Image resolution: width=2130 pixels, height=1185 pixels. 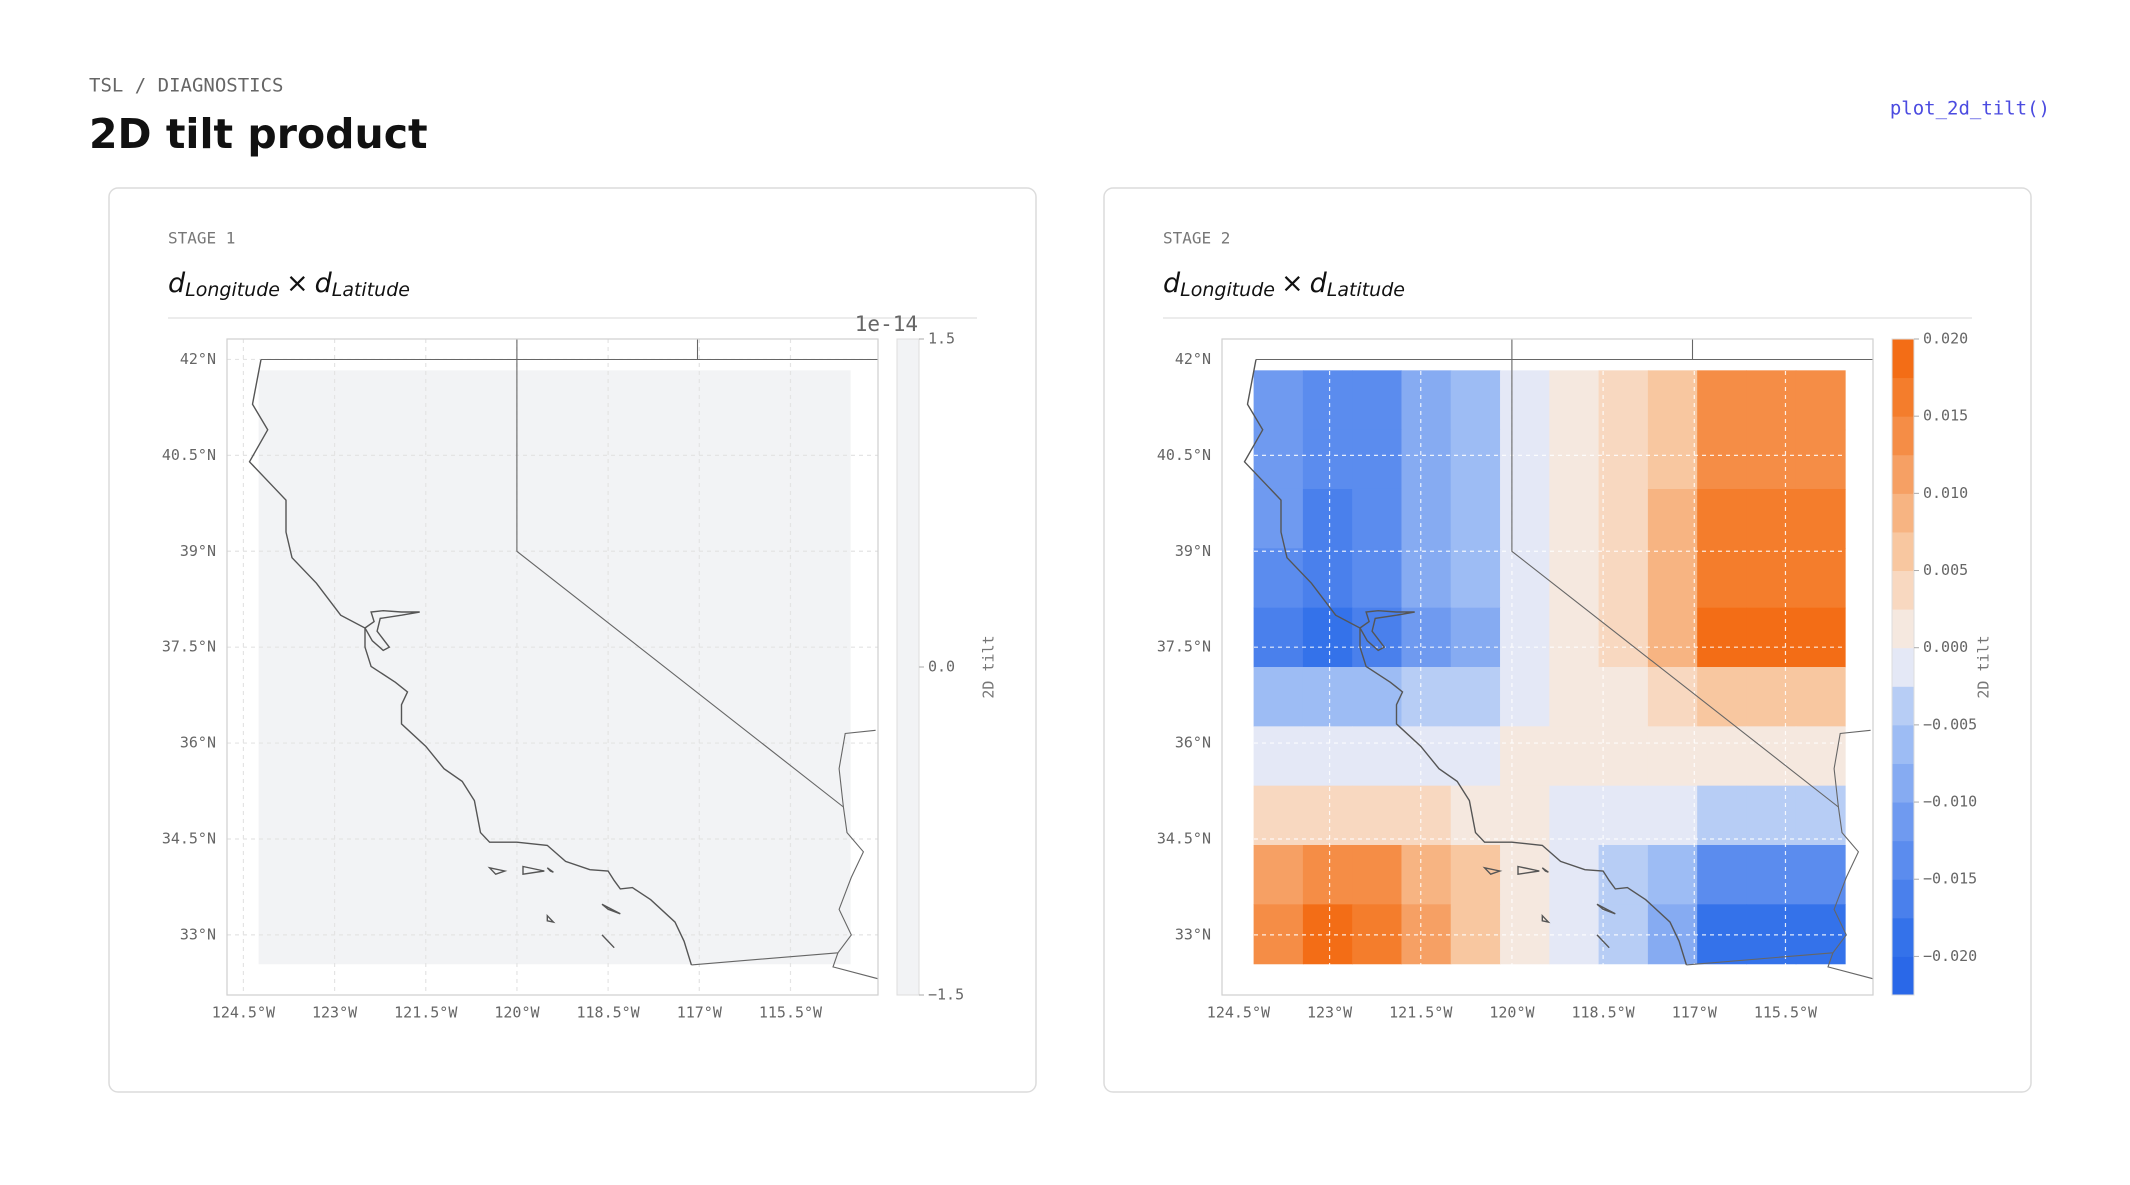 I want to click on title-part: ×, so click(x=297, y=283).